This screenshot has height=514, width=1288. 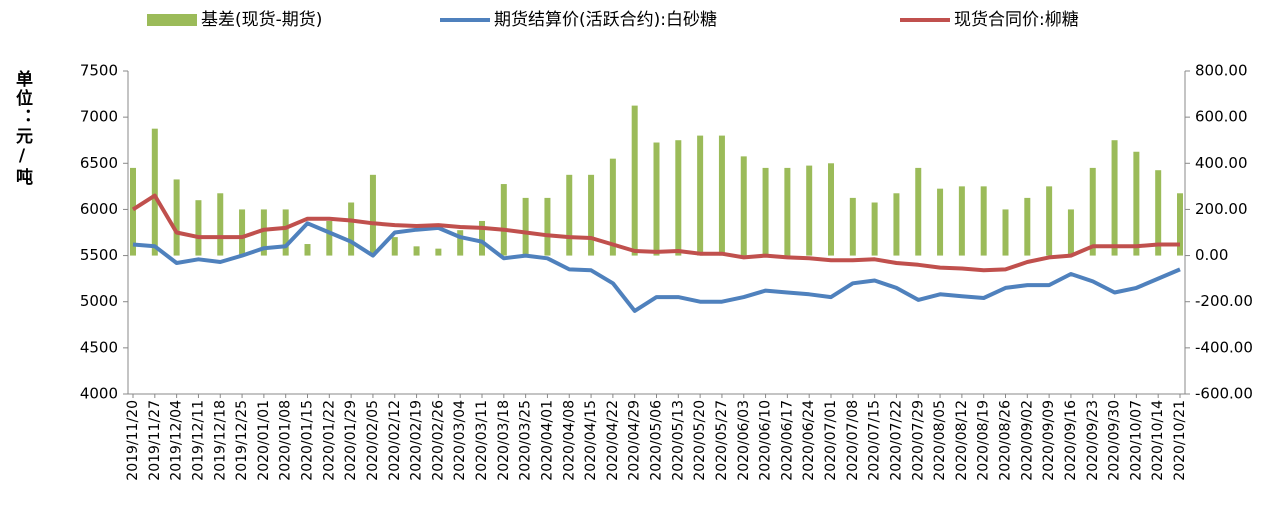 I want to click on x-tick-label: 2020/10/14, so click(x=1158, y=440).